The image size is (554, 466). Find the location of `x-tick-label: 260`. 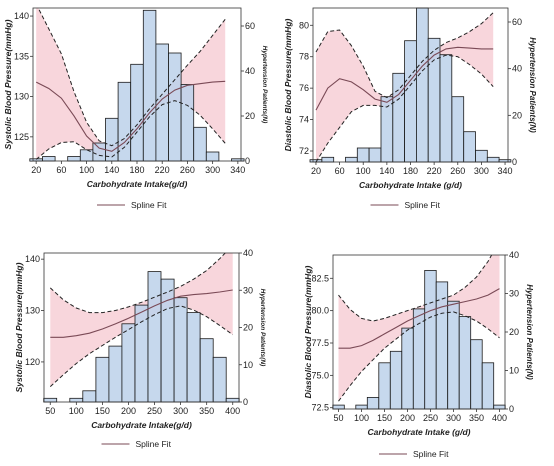

x-tick-label: 260 is located at coordinates (187, 170).